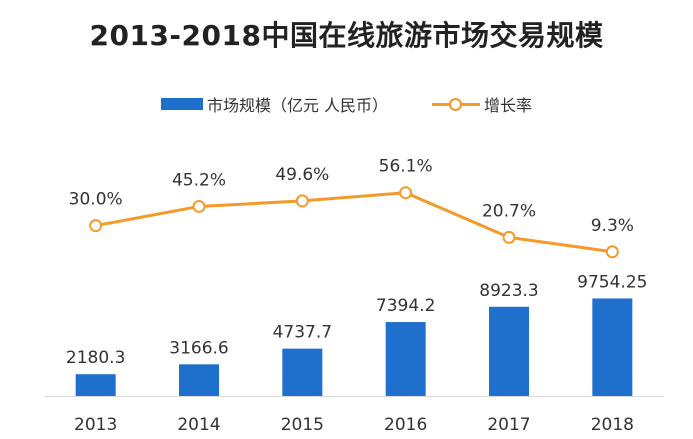 The width and height of the screenshot is (693, 439). I want to click on x-tick-label: 2015, so click(302, 425).